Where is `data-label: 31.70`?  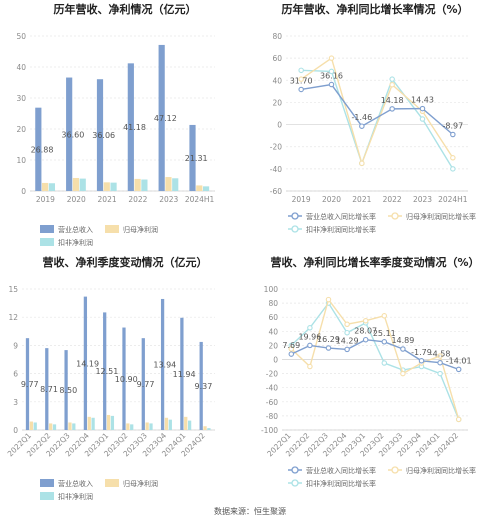 data-label: 31.70 is located at coordinates (301, 80).